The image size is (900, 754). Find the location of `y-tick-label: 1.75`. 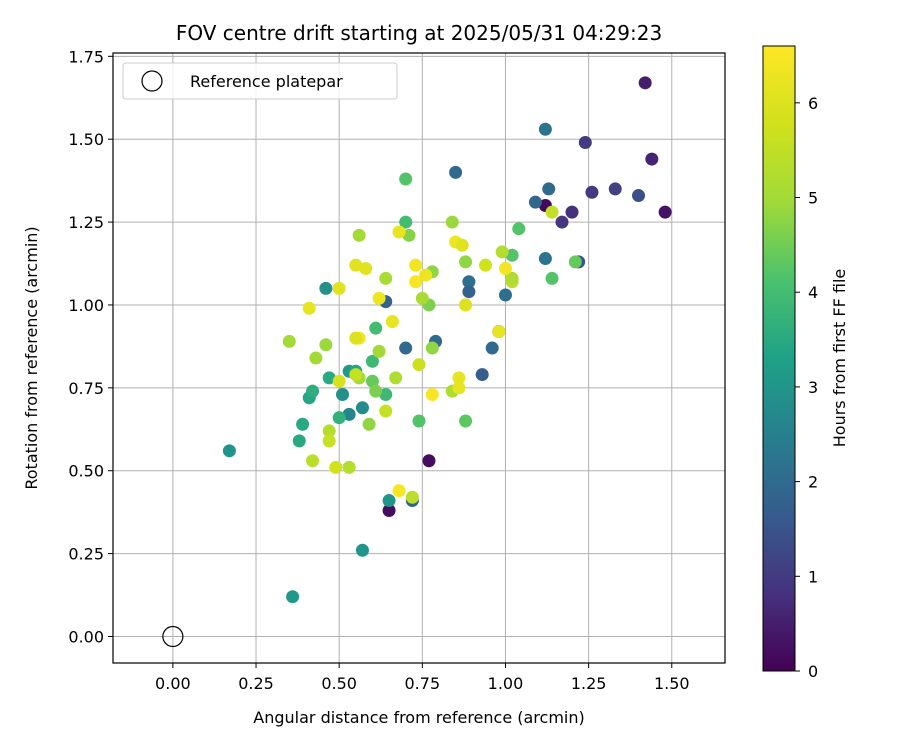

y-tick-label: 1.75 is located at coordinates (86, 56).